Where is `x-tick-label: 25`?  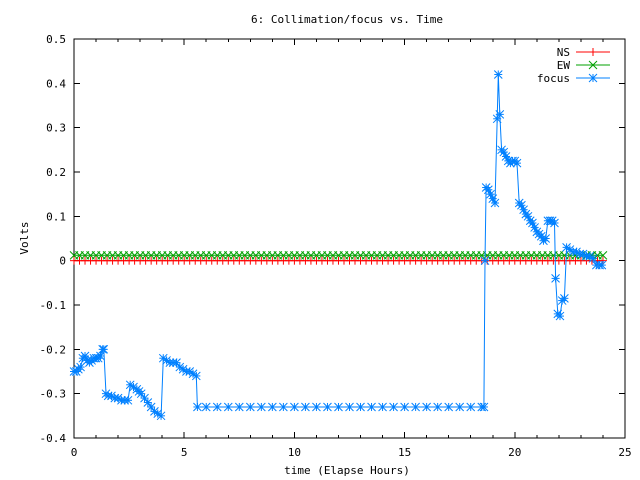 x-tick-label: 25 is located at coordinates (624, 452).